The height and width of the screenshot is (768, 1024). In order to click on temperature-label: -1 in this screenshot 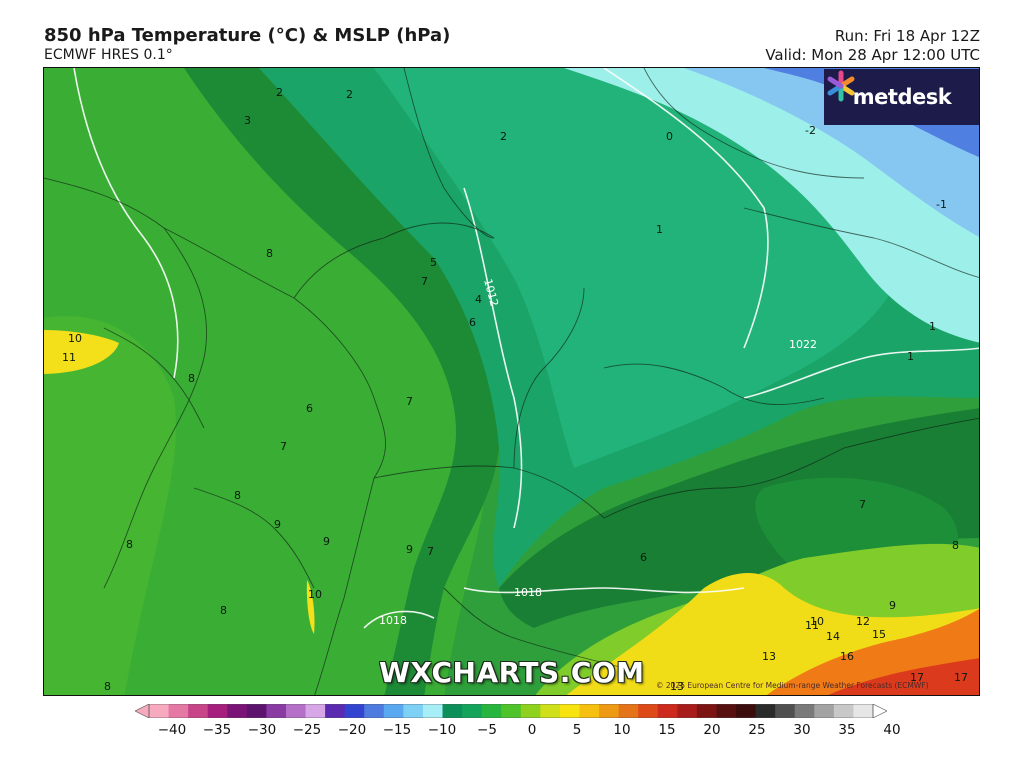, I will do `click(941, 204)`.